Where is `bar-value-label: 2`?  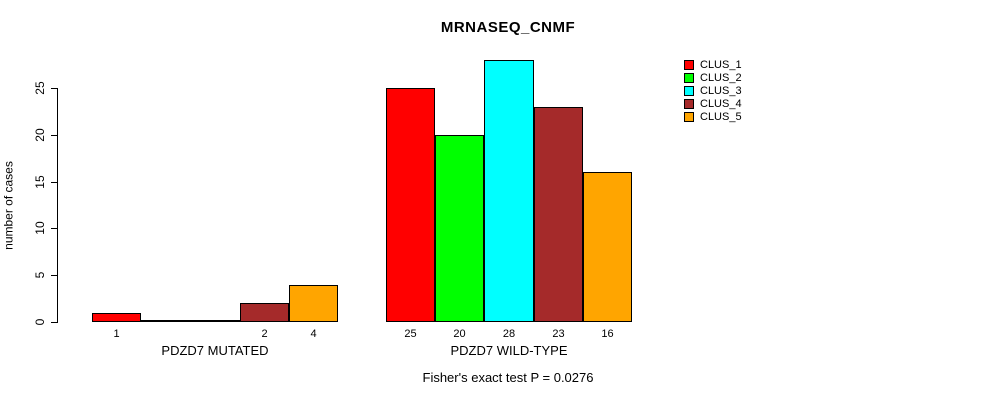 bar-value-label: 2 is located at coordinates (264, 334).